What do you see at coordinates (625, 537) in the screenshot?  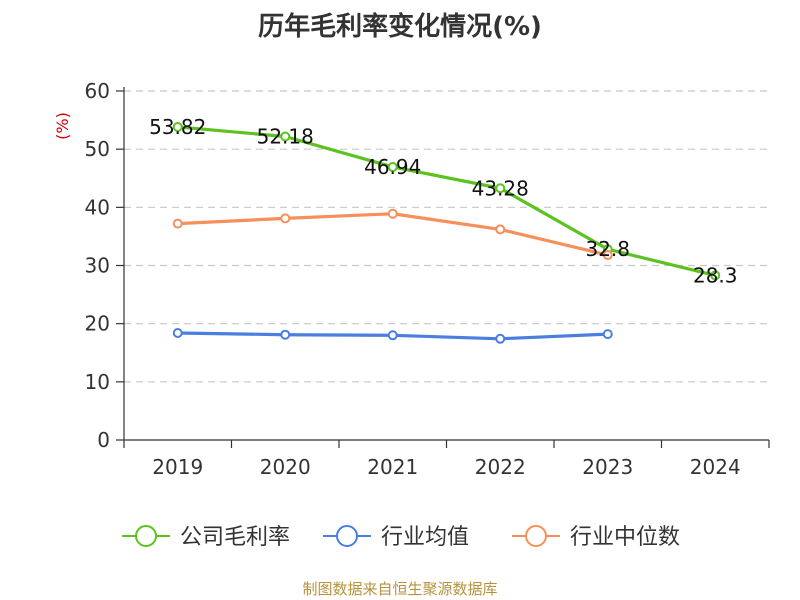 I see `legend-label: 行业中位数` at bounding box center [625, 537].